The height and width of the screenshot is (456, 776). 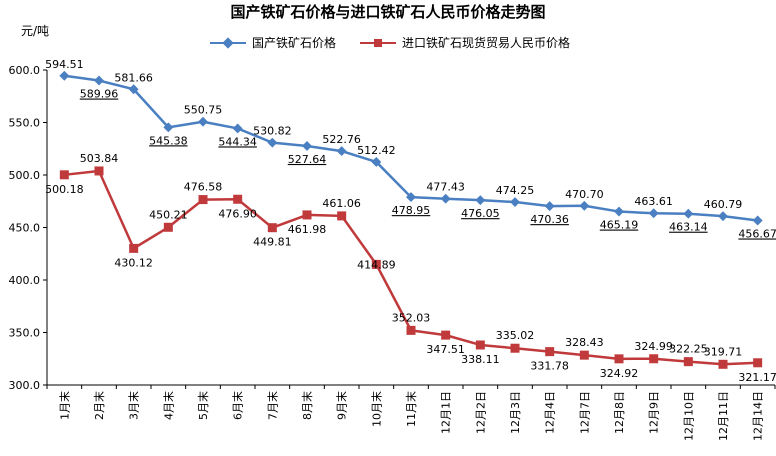 What do you see at coordinates (342, 405) in the screenshot?
I see `x-tick-label: 9月末` at bounding box center [342, 405].